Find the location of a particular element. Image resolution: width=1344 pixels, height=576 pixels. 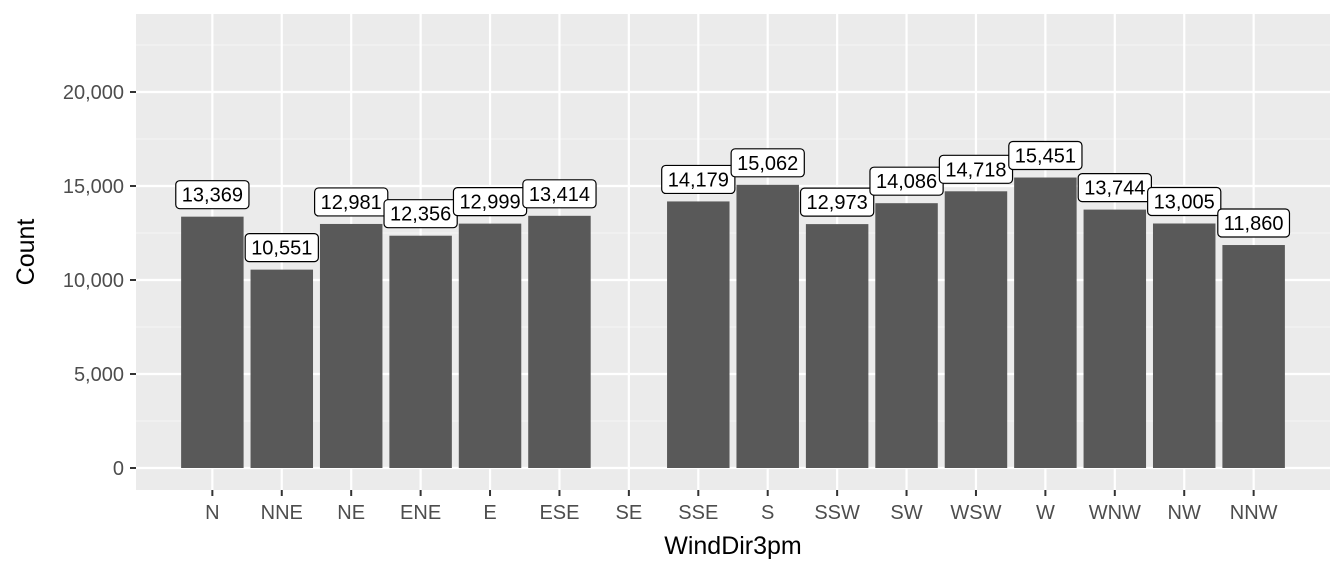

data-label: 13,414 is located at coordinates (559, 194).